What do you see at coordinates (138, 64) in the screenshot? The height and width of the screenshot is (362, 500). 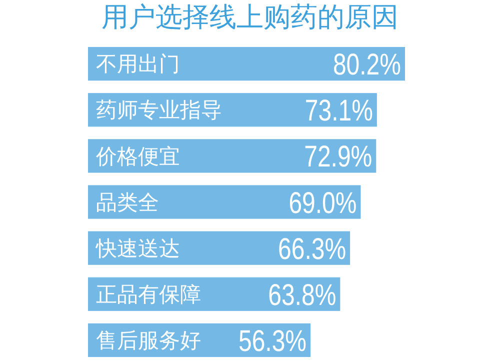 I see `y-tick-label: 不用出门` at bounding box center [138, 64].